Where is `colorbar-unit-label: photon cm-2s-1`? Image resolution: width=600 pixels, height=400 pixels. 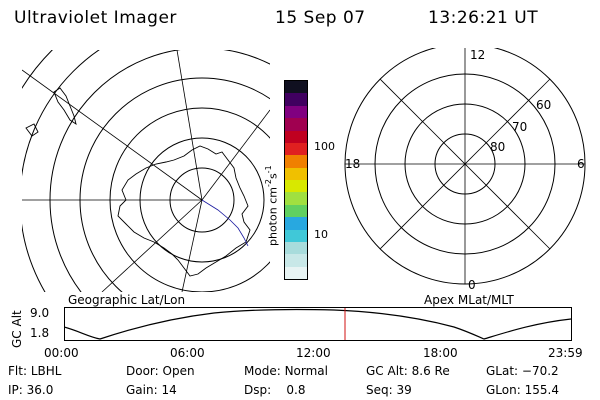 colorbar-unit-label: photon cm-2s-1 is located at coordinates (272, 205).